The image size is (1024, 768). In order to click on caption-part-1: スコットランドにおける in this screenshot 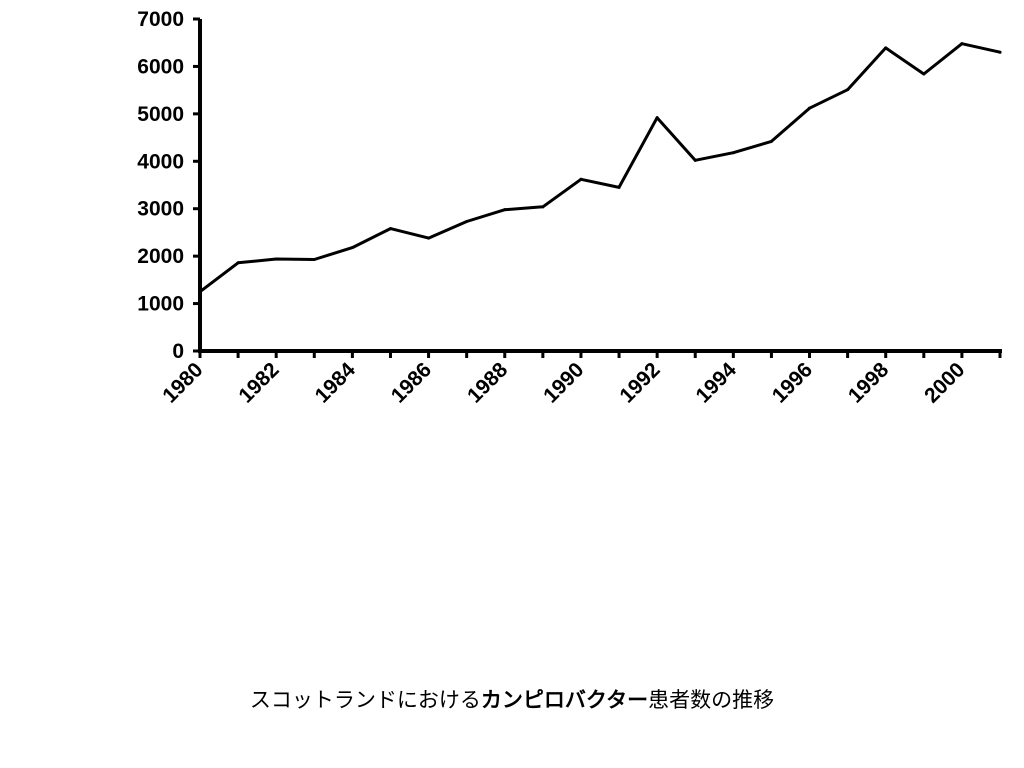, I will do `click(365, 700)`.